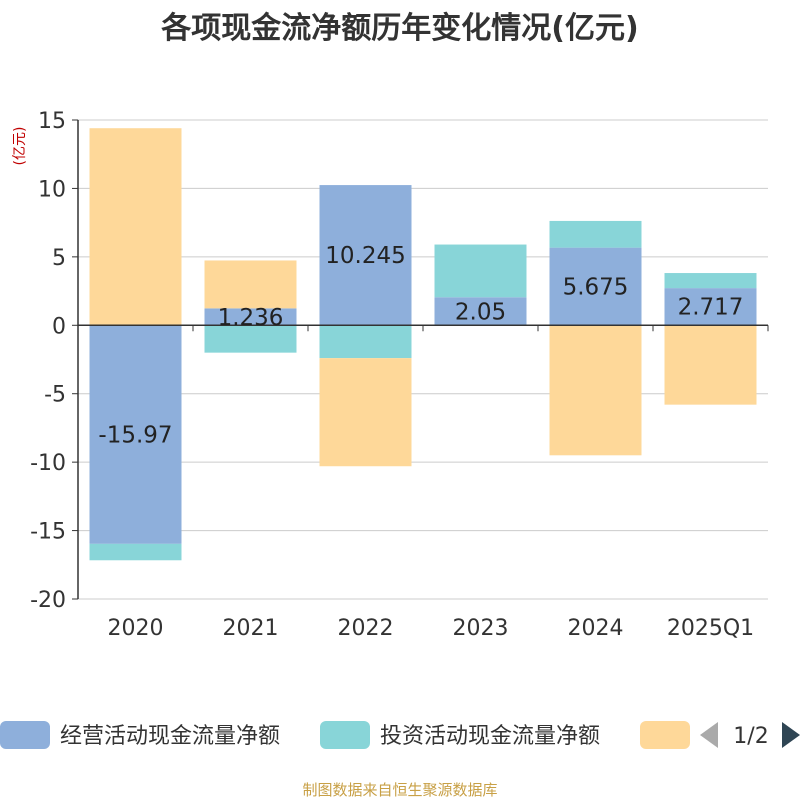 The image size is (800, 800). What do you see at coordinates (136, 628) in the screenshot?
I see `x-tick-label: 2020` at bounding box center [136, 628].